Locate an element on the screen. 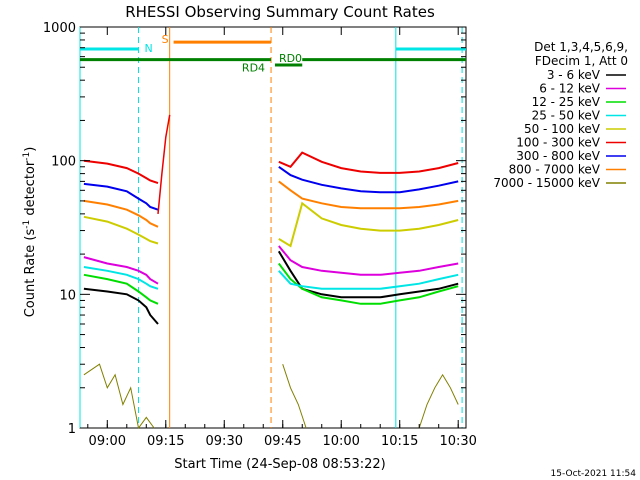  legend-label-3-6-kev: 3 - 6 keV is located at coordinates (574, 75).